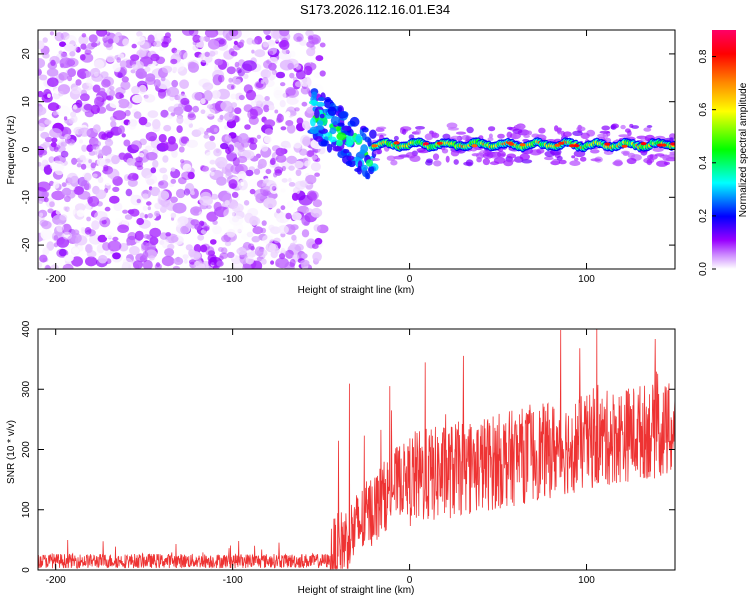  What do you see at coordinates (26, 509) in the screenshot?
I see `snr-y-tick-label: 100` at bounding box center [26, 509].